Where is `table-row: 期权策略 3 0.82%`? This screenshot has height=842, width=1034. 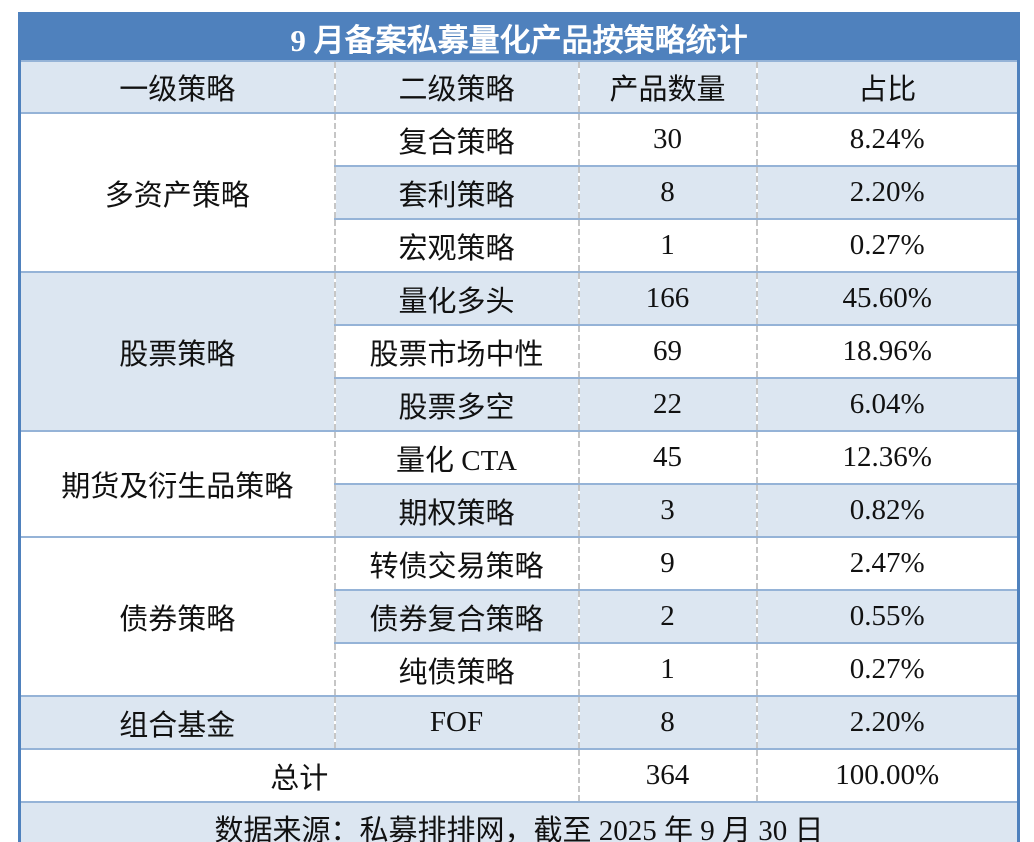
table-row: 期权策略 3 0.82% is located at coordinates (519, 510).